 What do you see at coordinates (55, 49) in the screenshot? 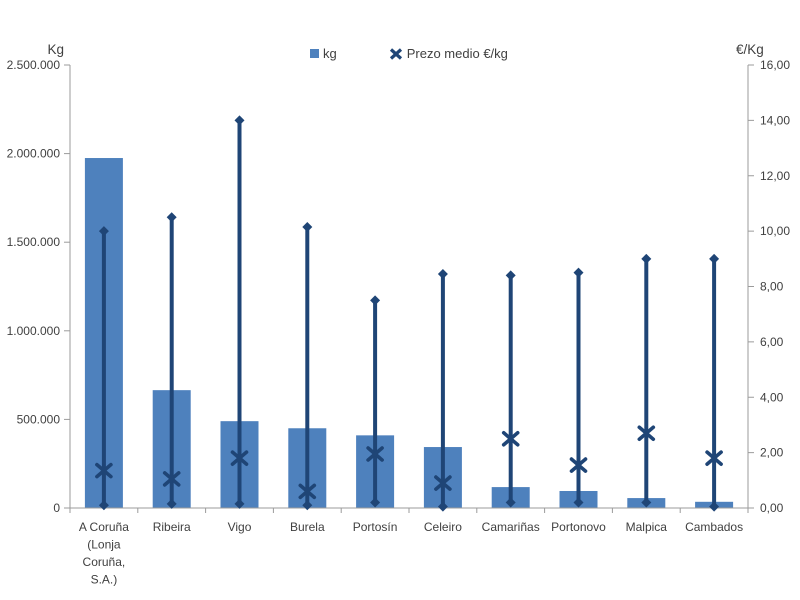
I see `left-axis-title: Kg` at bounding box center [55, 49].